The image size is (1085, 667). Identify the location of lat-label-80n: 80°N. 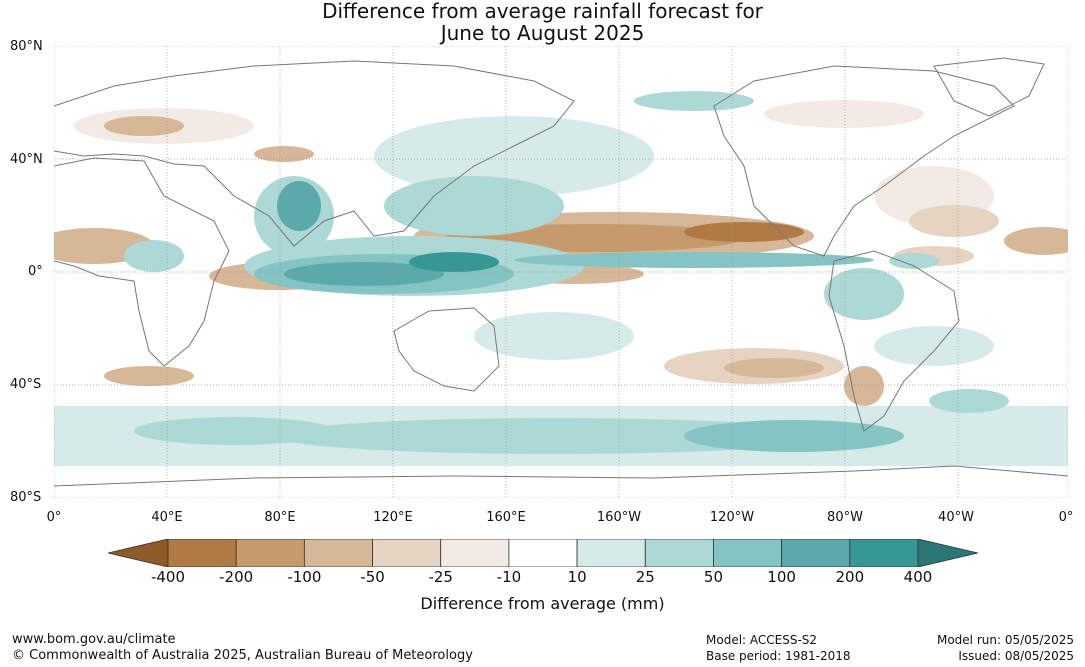
(26, 46).